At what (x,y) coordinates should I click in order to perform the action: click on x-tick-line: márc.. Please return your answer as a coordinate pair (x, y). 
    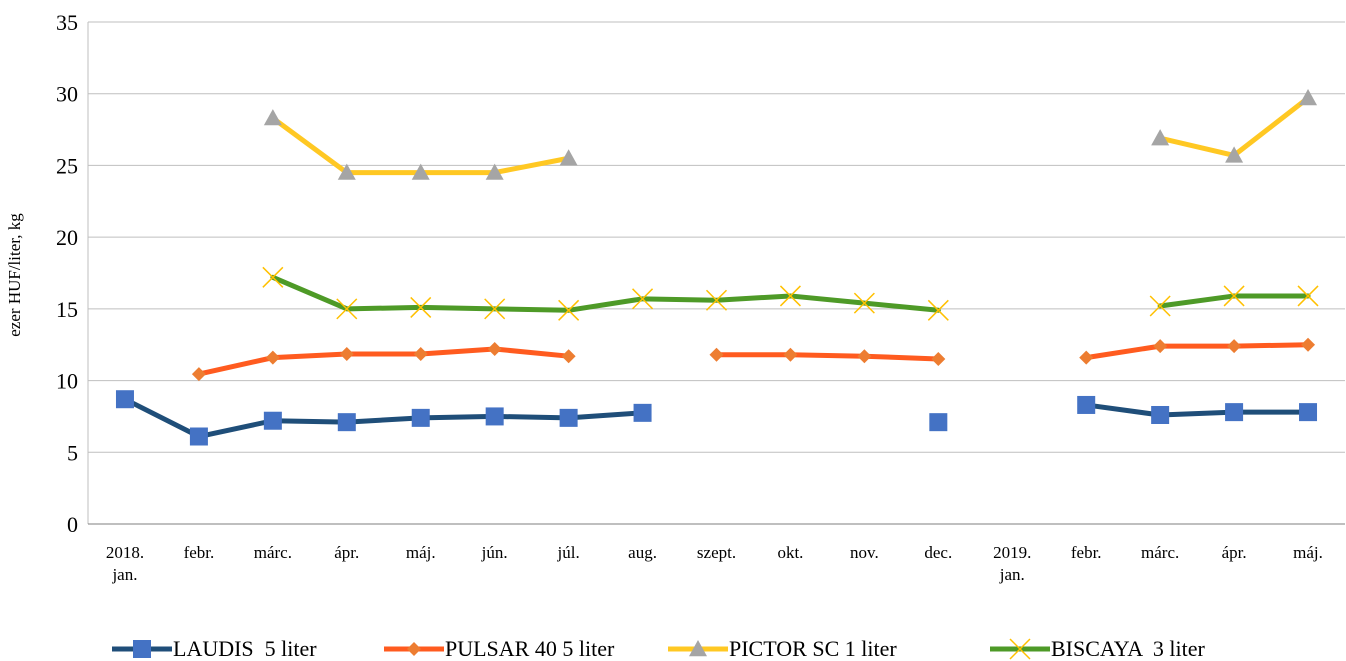
    Looking at the image, I should click on (1160, 552).